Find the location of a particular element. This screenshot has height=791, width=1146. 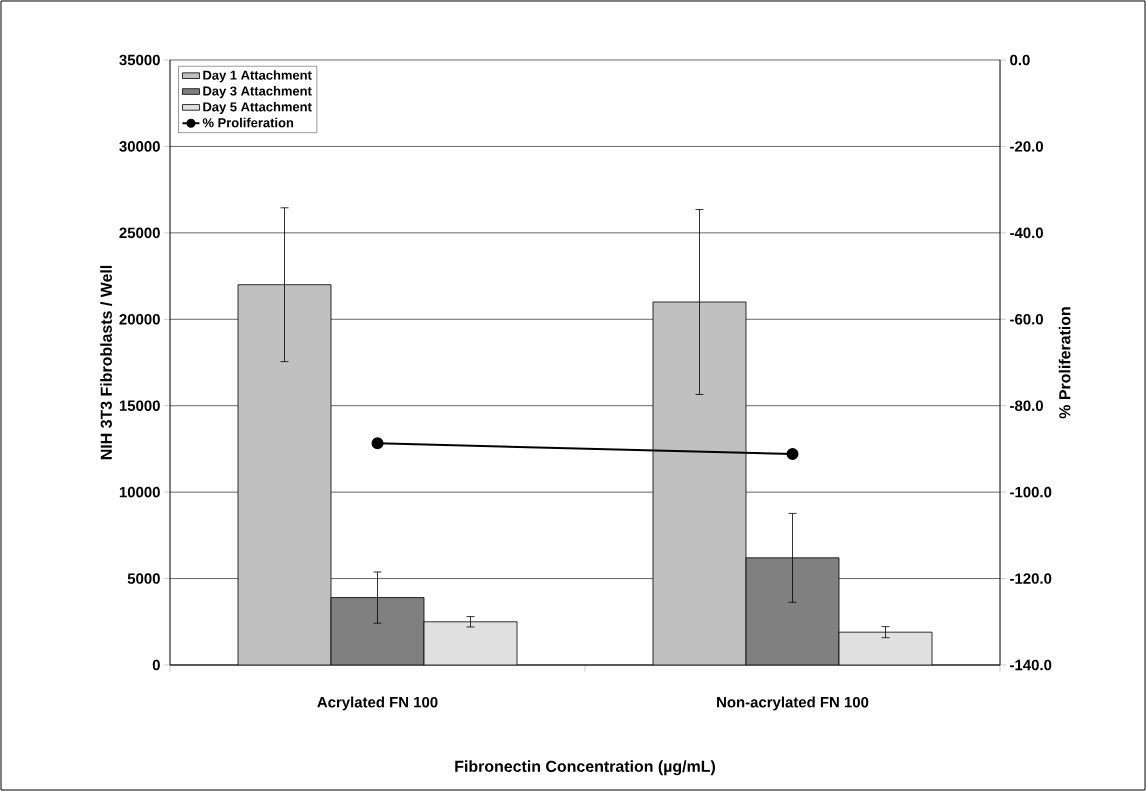

y2-tick-label: 0.0 is located at coordinates (1020, 60).